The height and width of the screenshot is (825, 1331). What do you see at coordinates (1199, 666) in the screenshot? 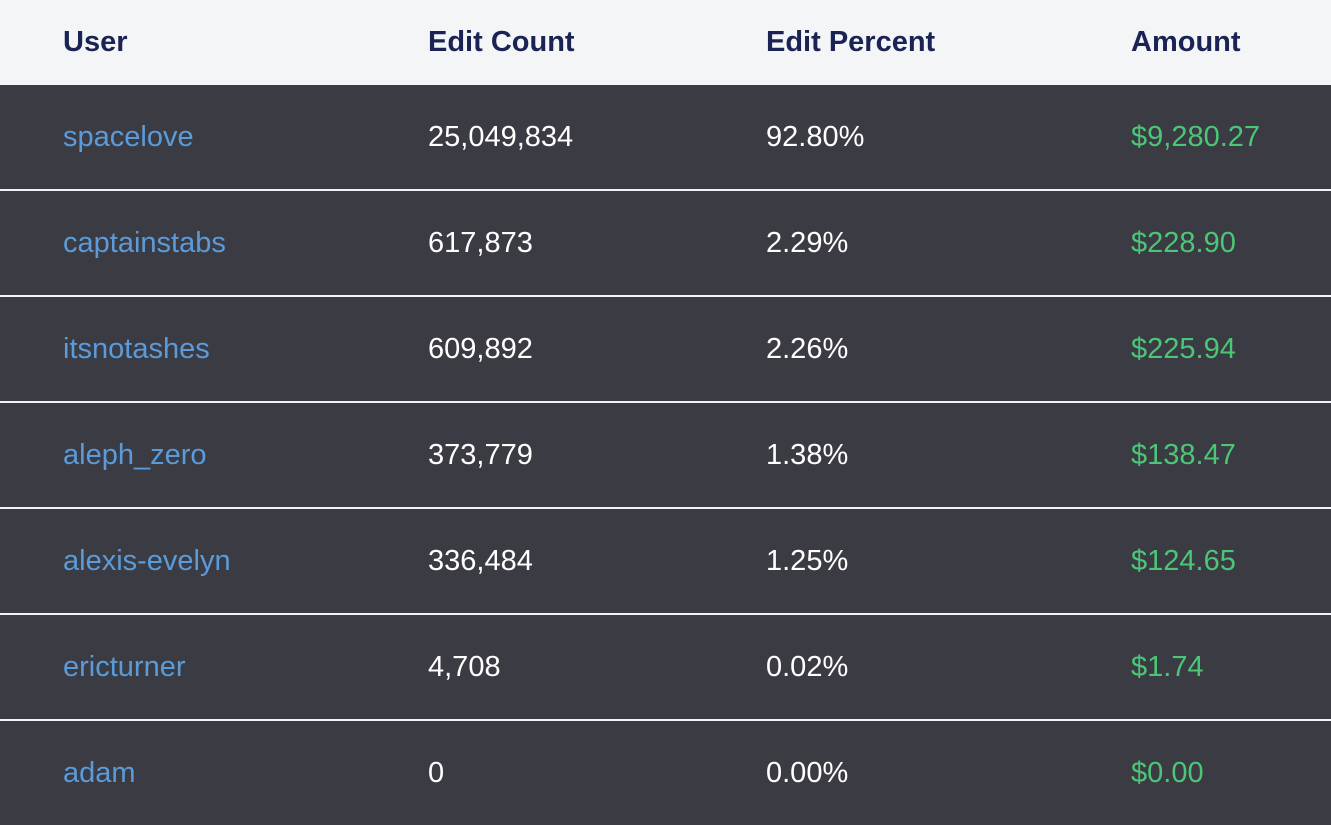
I see `amount-cell: $1.74` at bounding box center [1199, 666].